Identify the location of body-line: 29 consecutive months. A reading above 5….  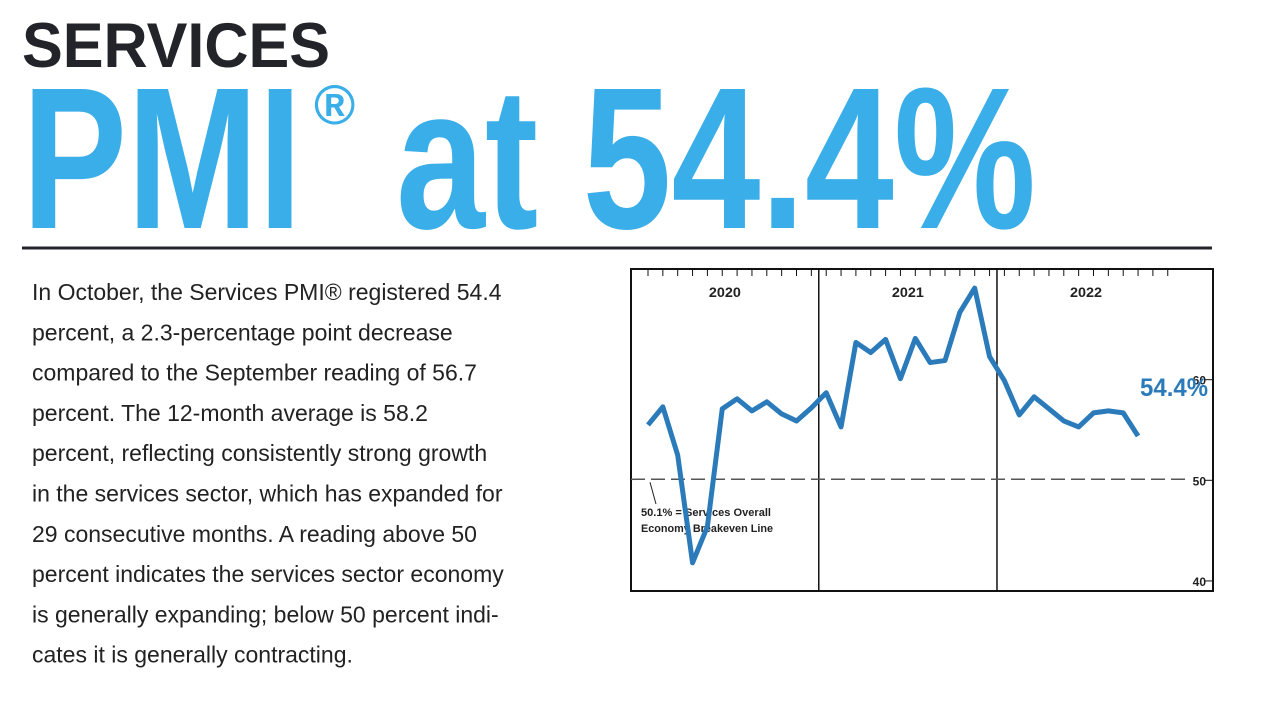
(254, 534).